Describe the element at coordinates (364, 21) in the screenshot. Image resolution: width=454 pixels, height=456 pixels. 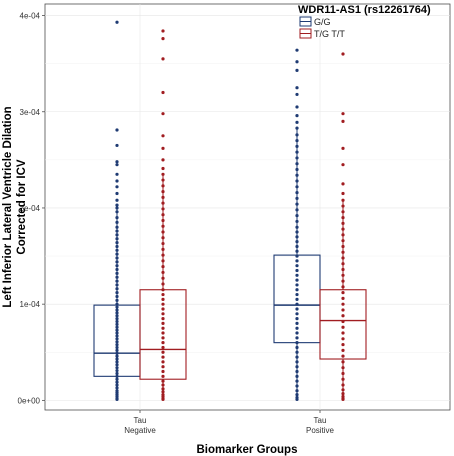
I see `legend: WDR11-AS1 (rs12261764) G/G T/G T/T` at that location.